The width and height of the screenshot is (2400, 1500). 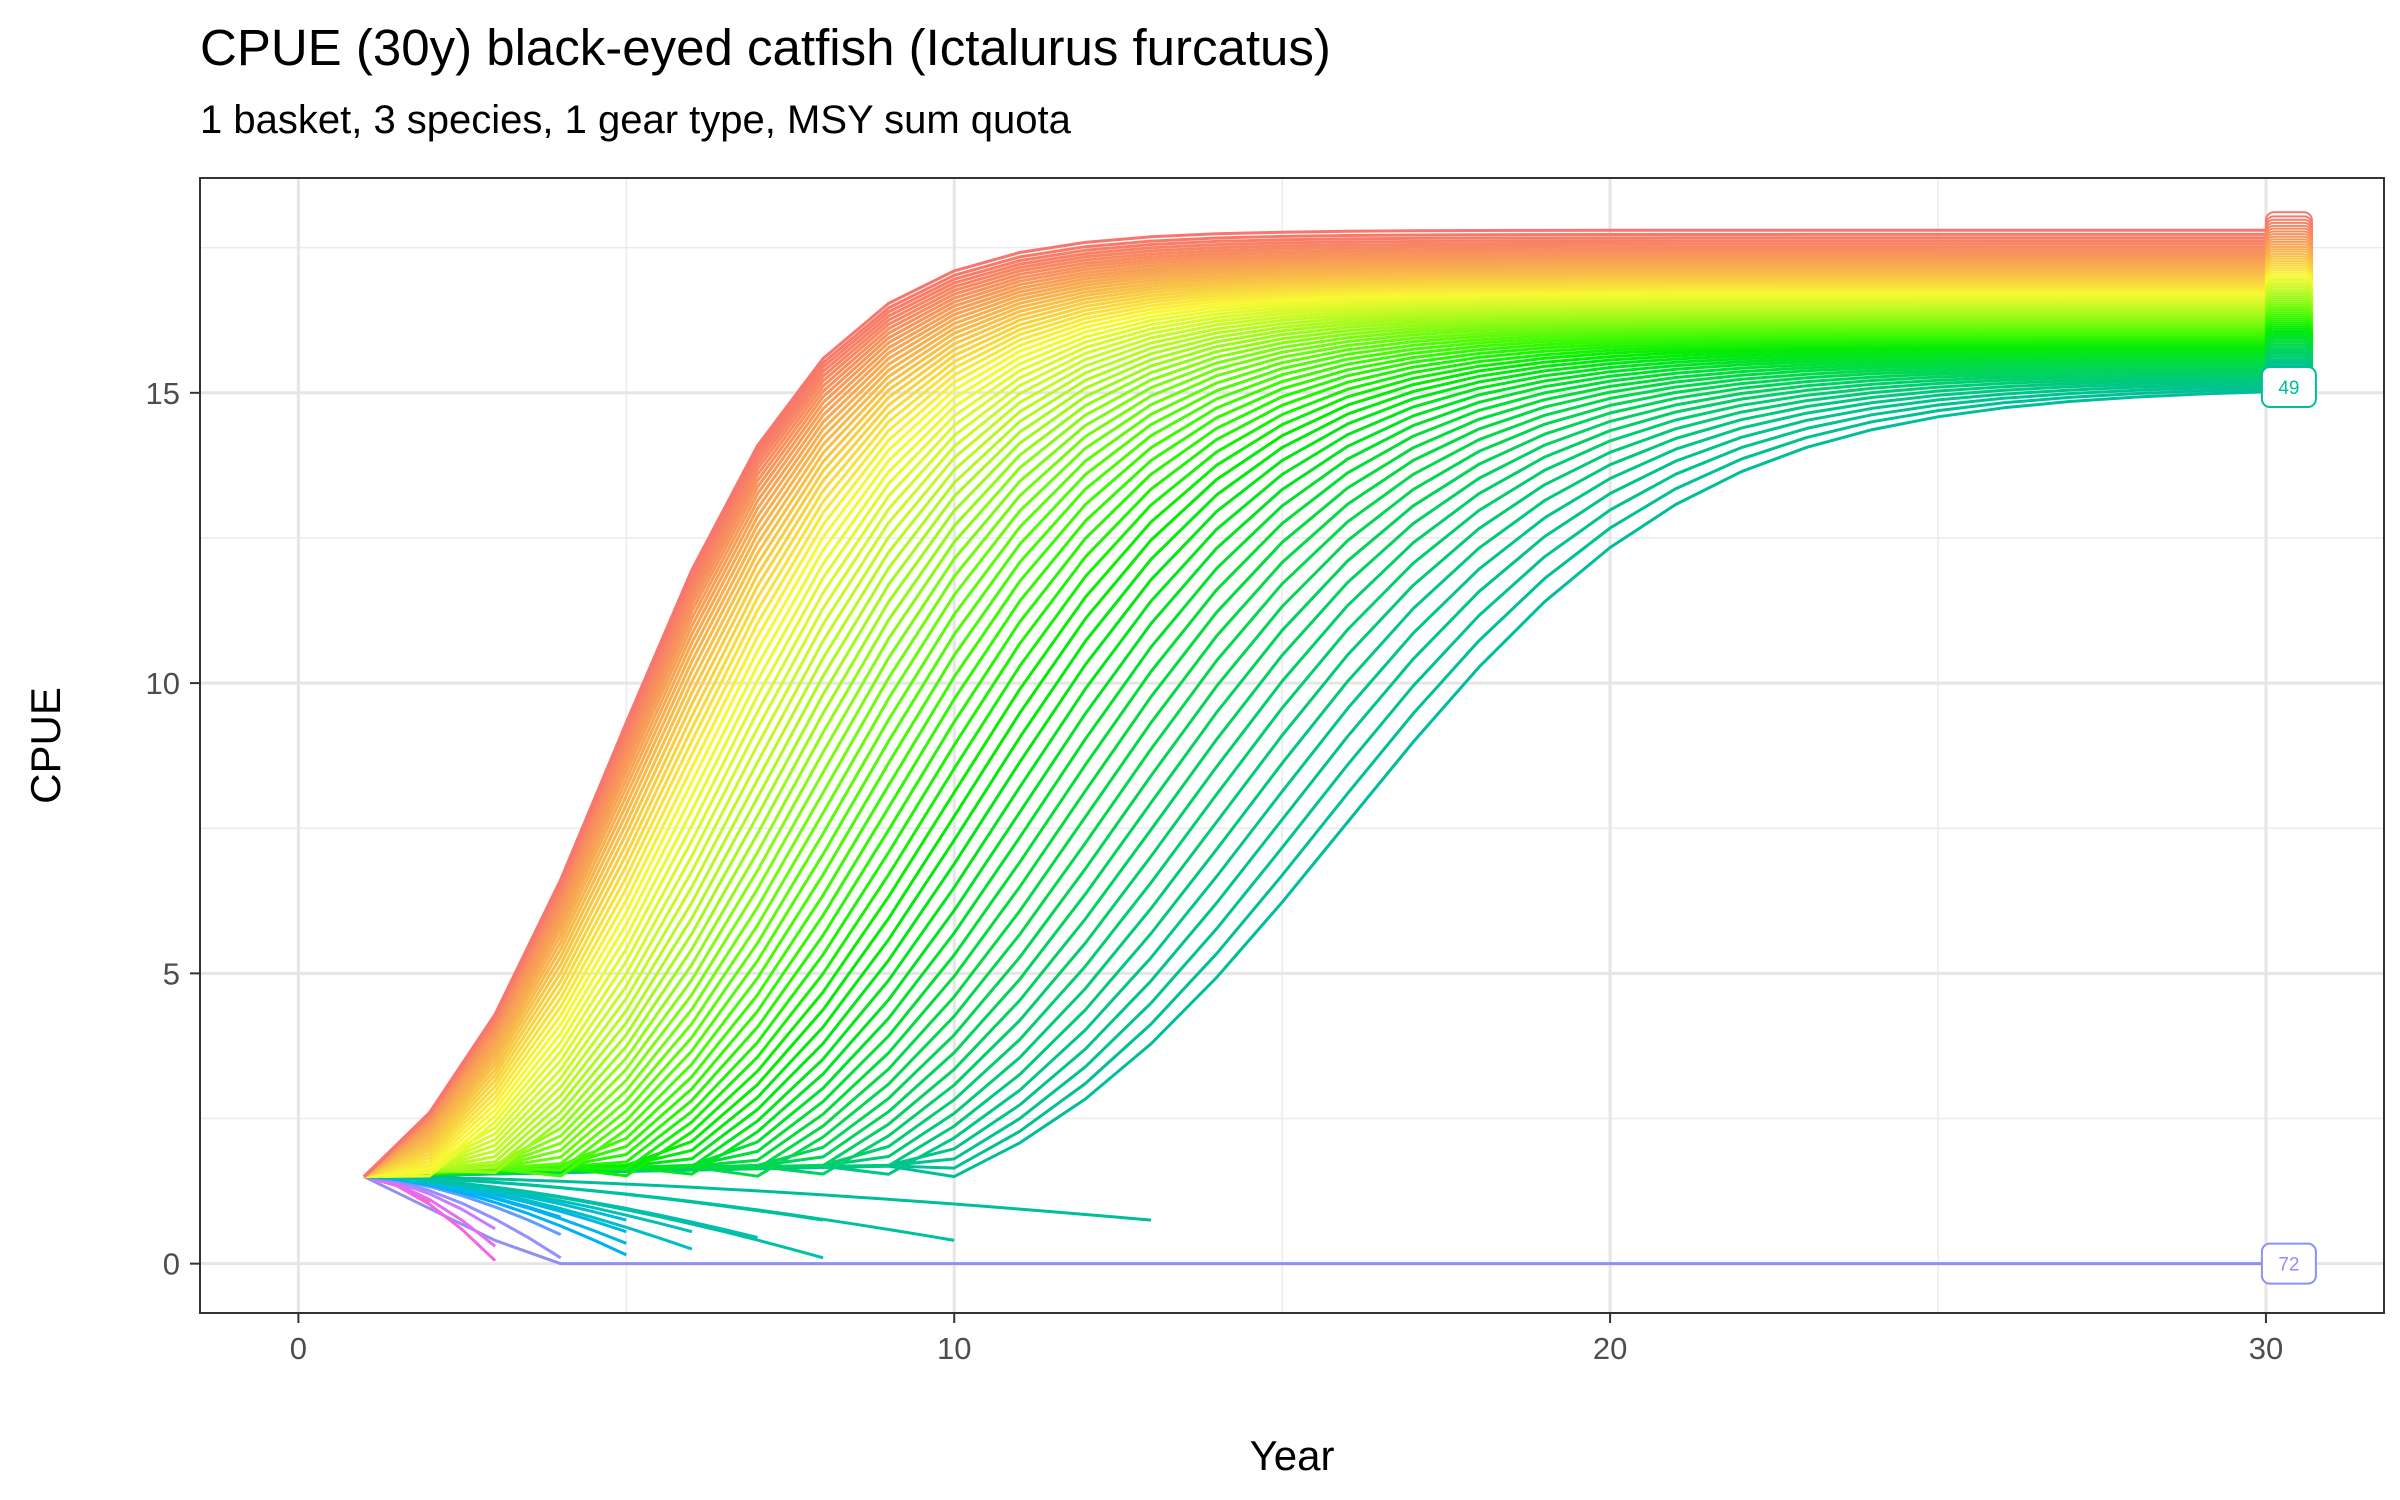 What do you see at coordinates (298, 1348) in the screenshot?
I see `x-tick-label: 0` at bounding box center [298, 1348].